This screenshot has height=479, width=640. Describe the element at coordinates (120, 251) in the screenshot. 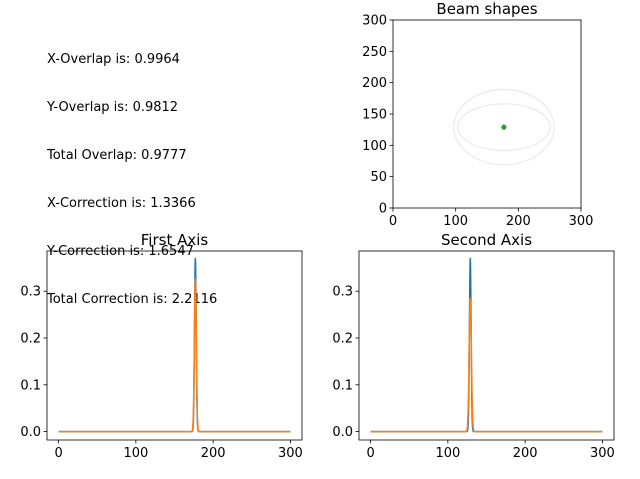

I see `stat-y-correction: Y-Correction is: 1.6547` at that location.